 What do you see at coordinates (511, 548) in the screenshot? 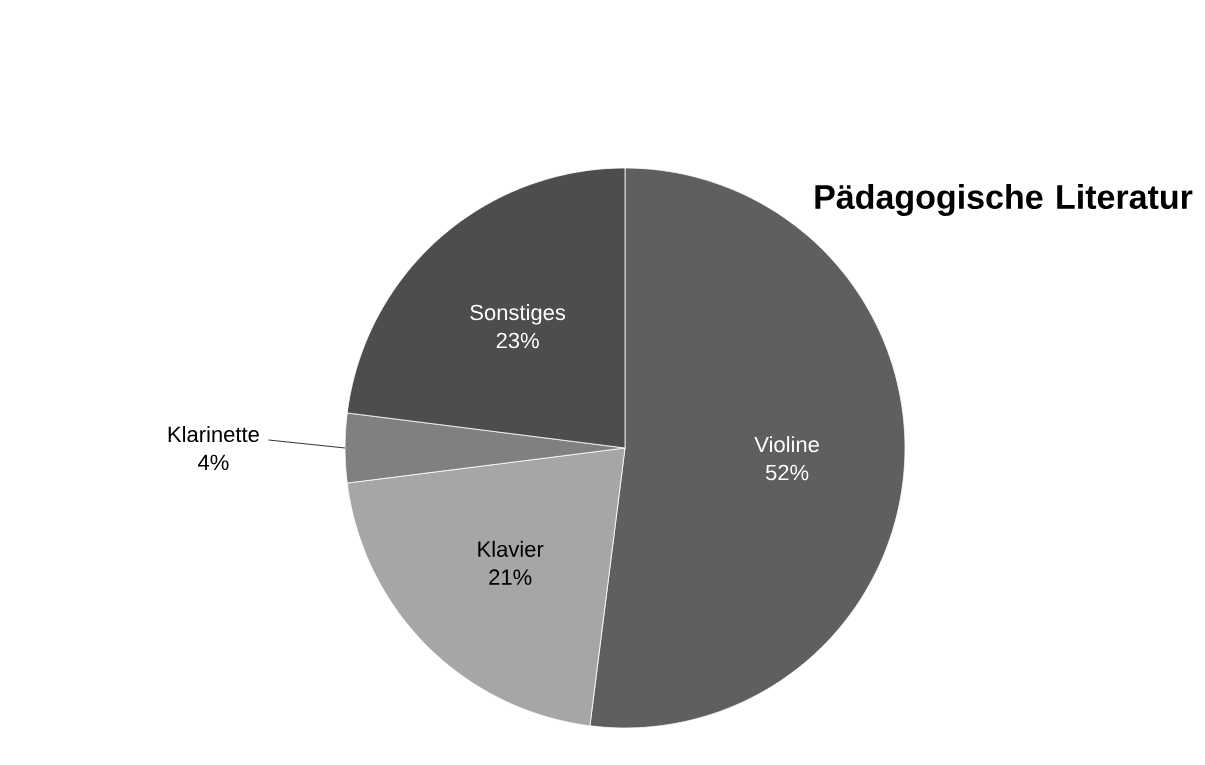
I see `slice-label: Klavier` at bounding box center [511, 548].